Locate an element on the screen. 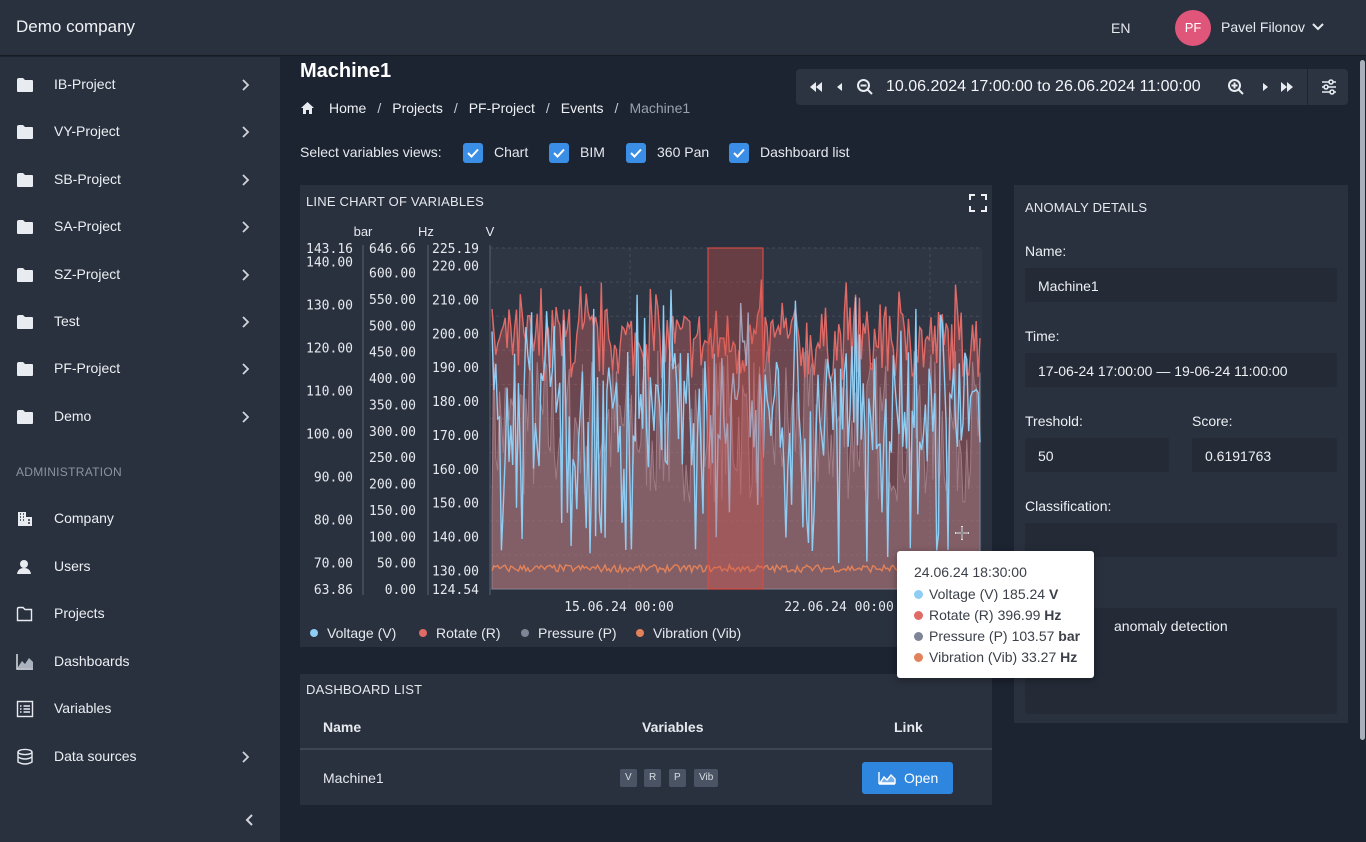 The height and width of the screenshot is (842, 1366). sidebar-item-demo: Demo is located at coordinates (140, 417).